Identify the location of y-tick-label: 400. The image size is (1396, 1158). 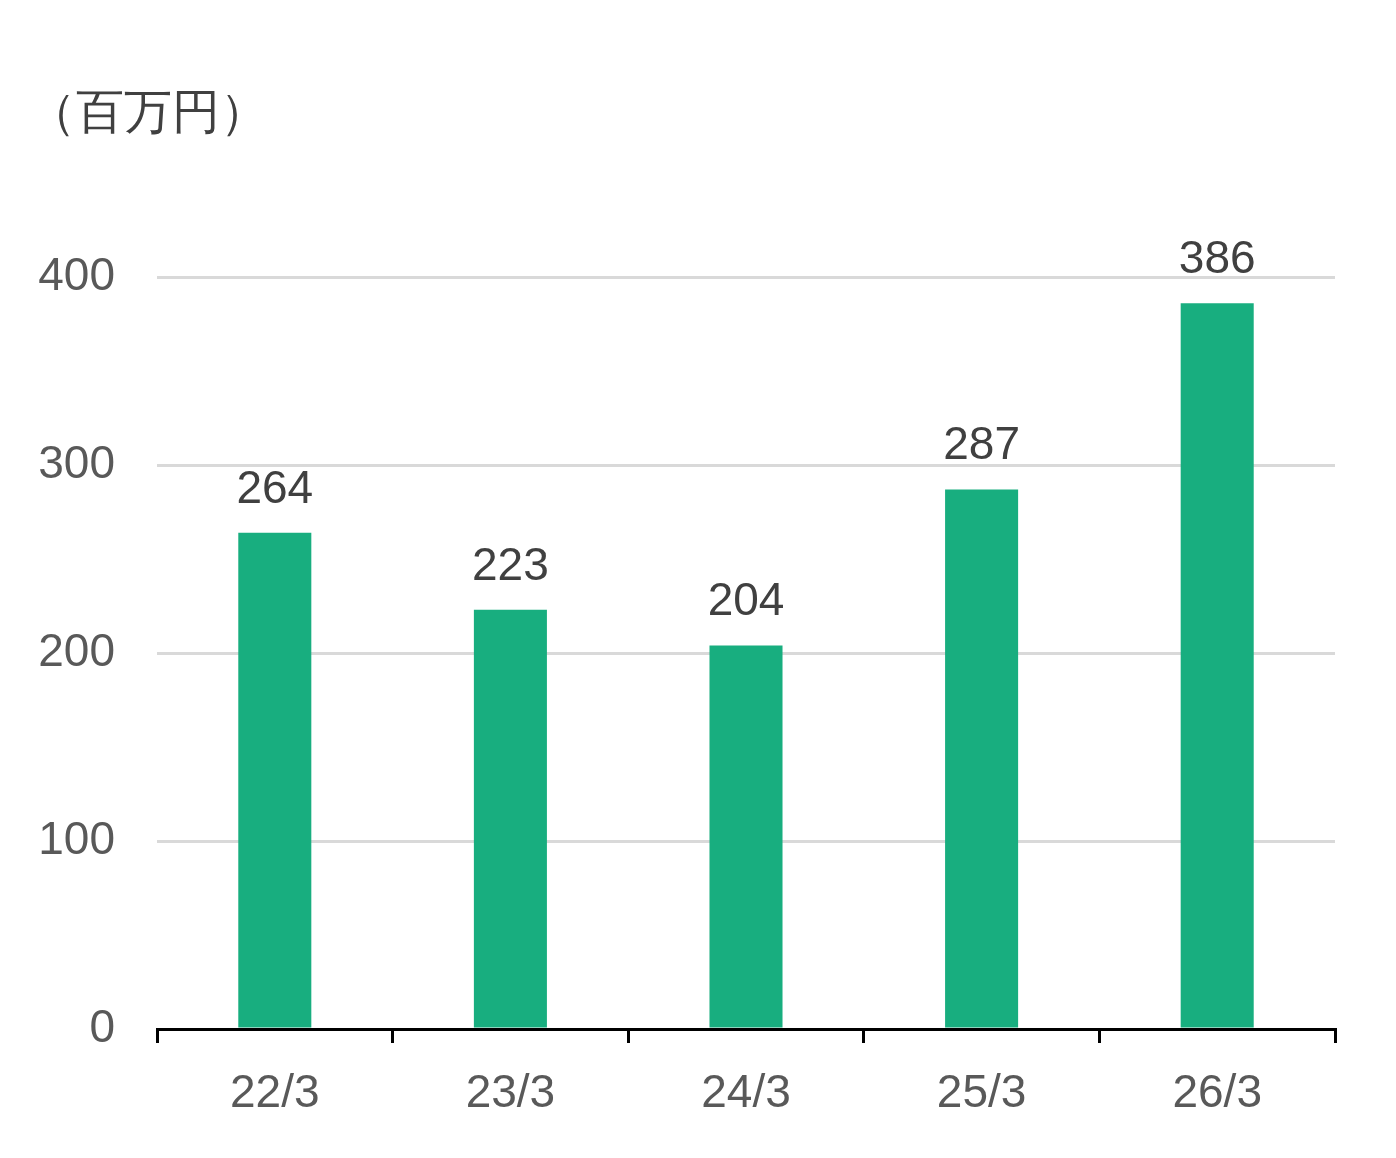
(76, 273).